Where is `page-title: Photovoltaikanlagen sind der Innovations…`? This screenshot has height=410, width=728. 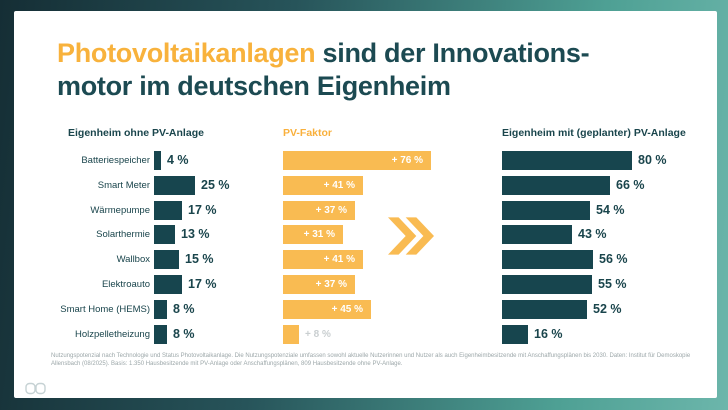
page-title: Photovoltaikanlagen sind der Innovations… is located at coordinates (372, 70).